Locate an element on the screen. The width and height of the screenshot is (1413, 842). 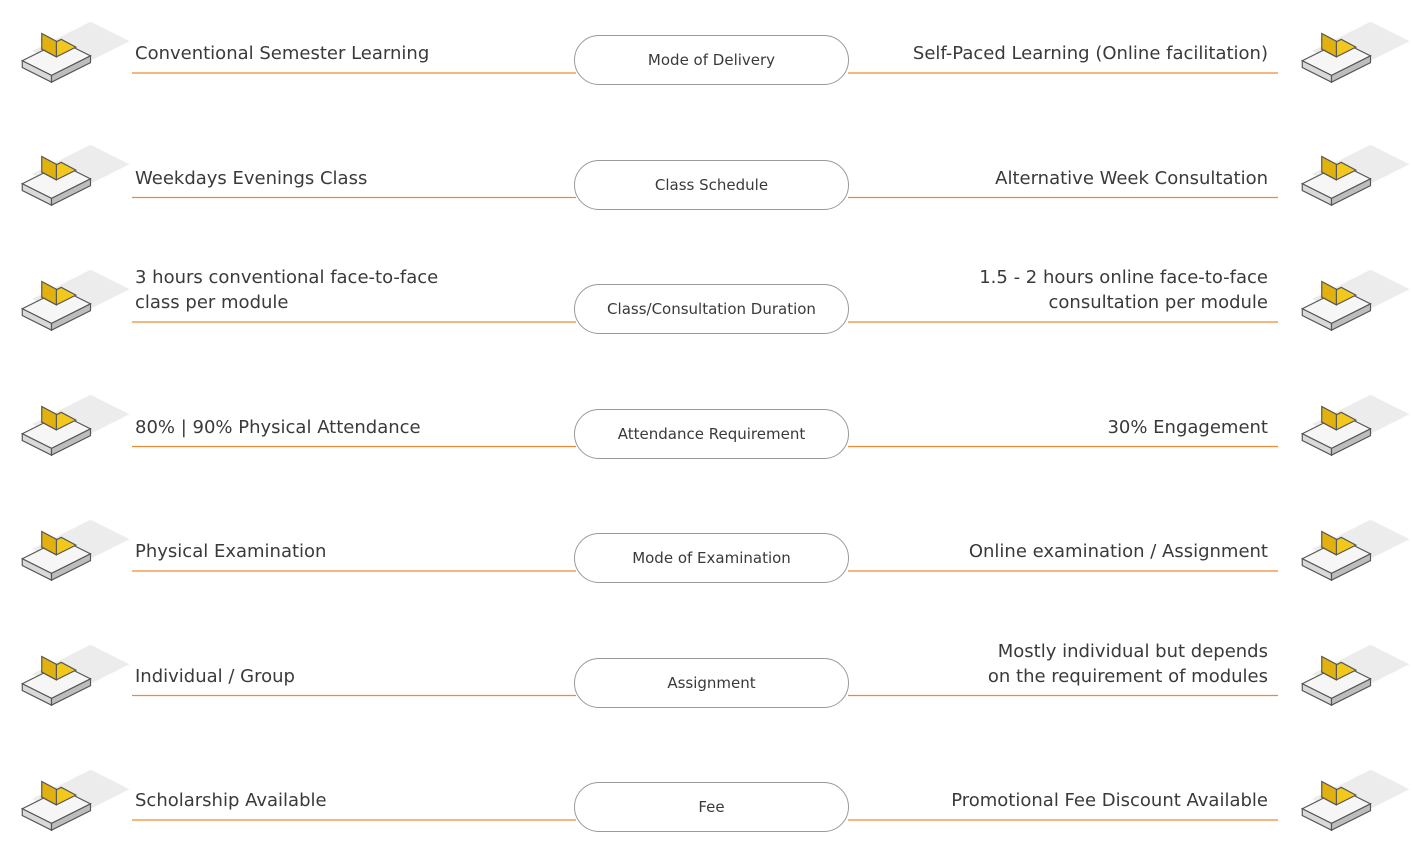
left-text: Individual / Group is located at coordinates (215, 676).